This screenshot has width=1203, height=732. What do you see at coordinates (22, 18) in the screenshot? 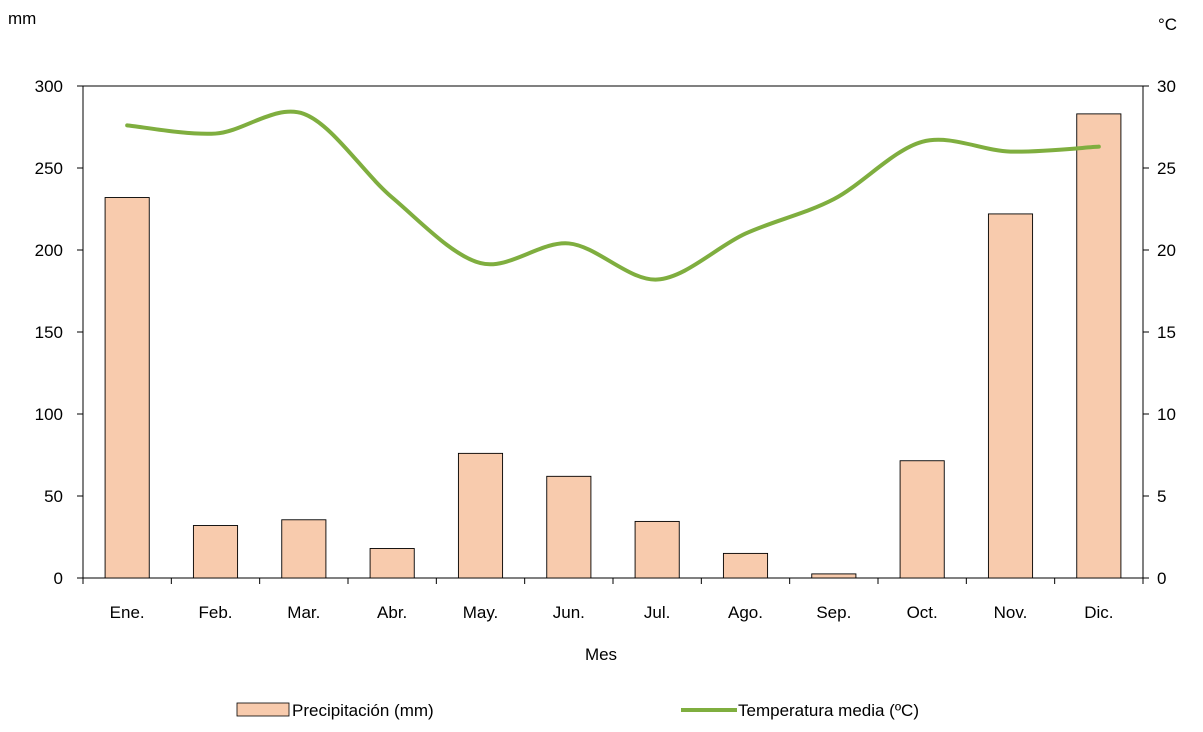
I see `left-axis-unit: mm` at bounding box center [22, 18].